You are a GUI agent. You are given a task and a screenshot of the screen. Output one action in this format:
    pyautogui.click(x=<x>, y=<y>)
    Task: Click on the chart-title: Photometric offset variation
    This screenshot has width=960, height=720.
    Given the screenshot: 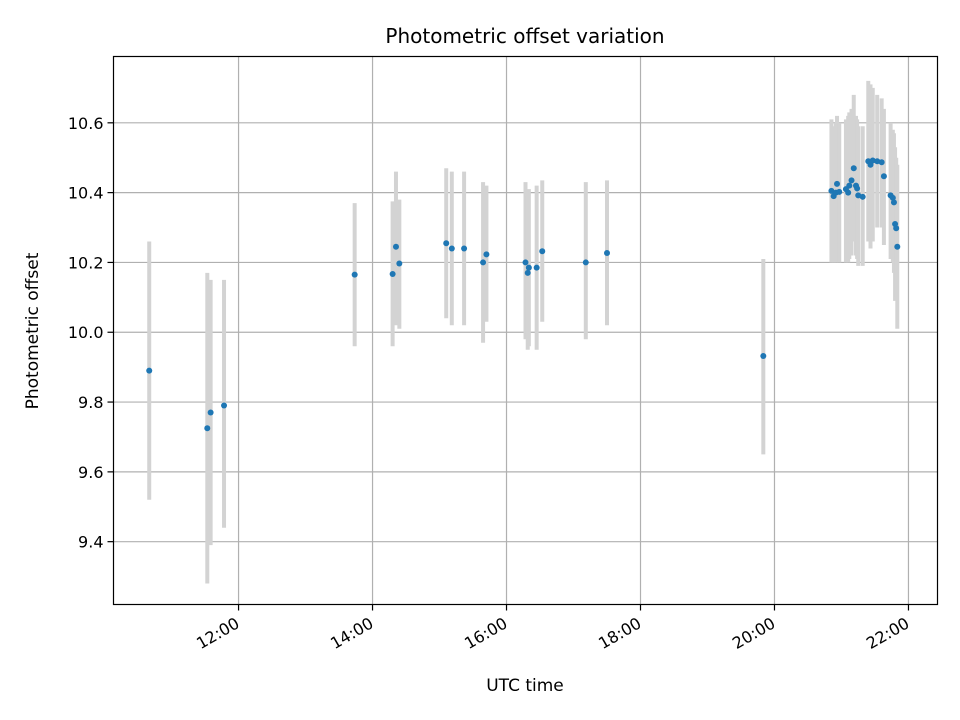 What is the action you would take?
    pyautogui.click(x=524, y=36)
    